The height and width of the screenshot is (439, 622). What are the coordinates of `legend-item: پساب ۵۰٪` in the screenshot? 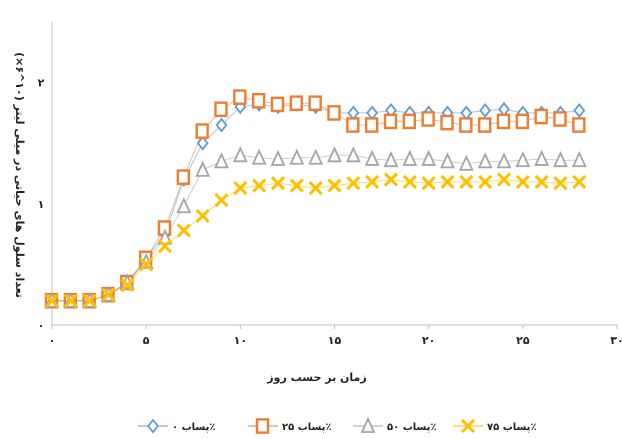 It's located at (395, 424).